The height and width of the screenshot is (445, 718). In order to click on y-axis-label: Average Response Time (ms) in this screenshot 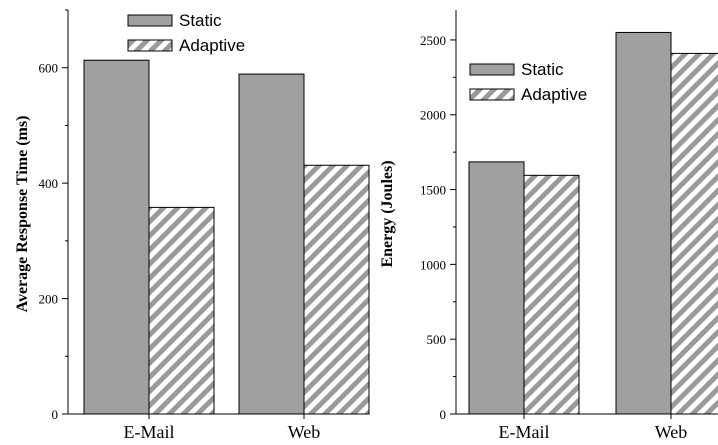, I will do `click(22, 214)`.